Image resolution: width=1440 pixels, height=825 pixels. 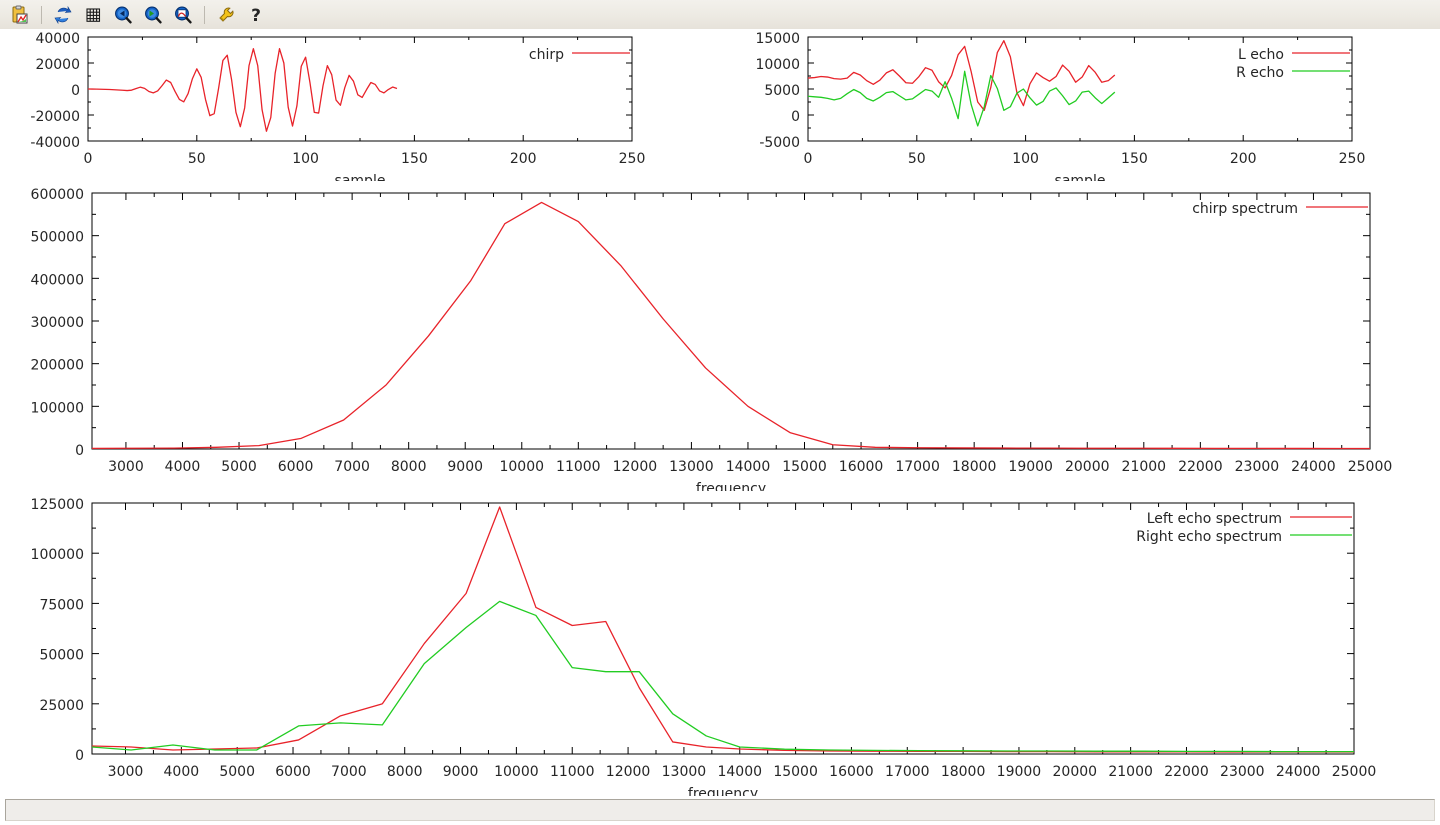 I want to click on x-tick-label: 11000, so click(x=578, y=467).